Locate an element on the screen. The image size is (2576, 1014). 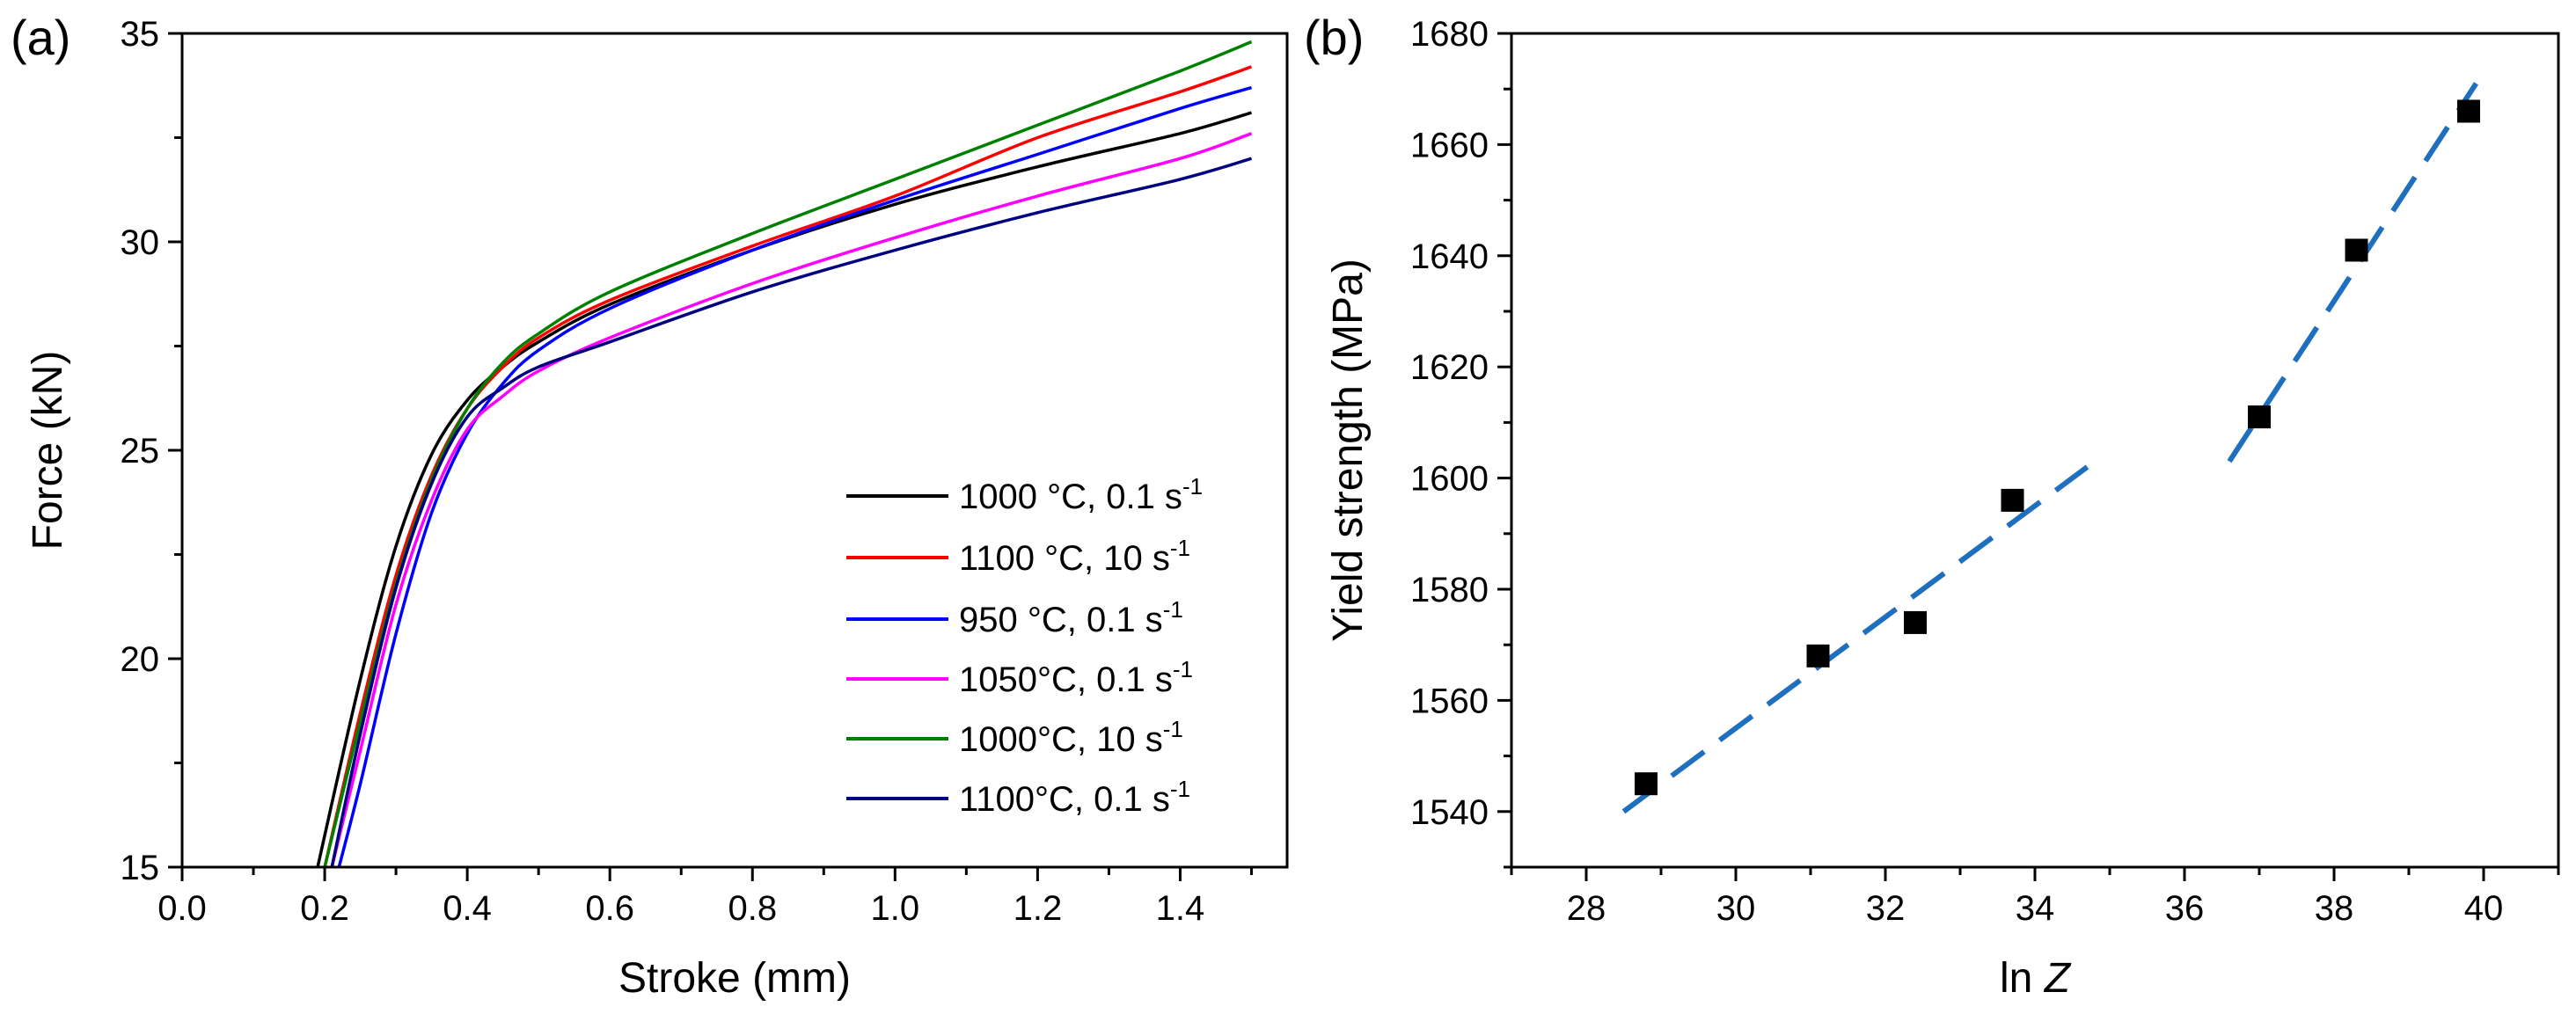
panel-b-x-tick-label: 34 is located at coordinates (2036, 908).